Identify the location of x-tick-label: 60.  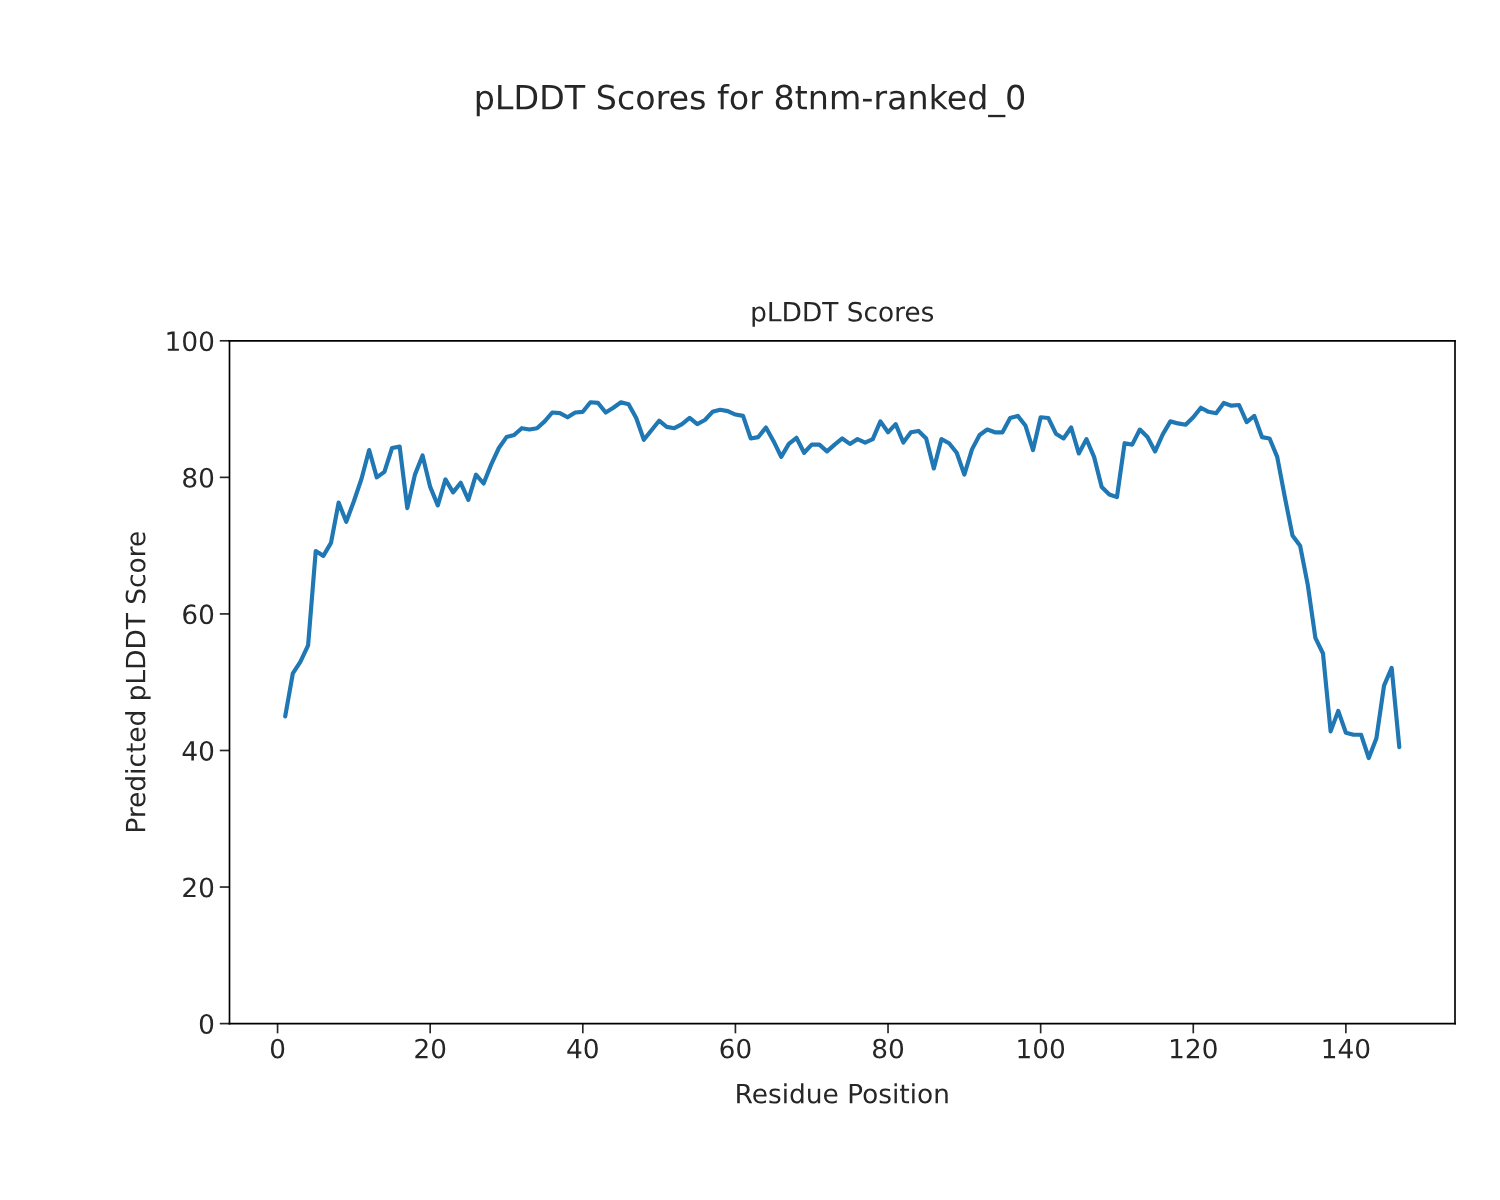
(735, 1048).